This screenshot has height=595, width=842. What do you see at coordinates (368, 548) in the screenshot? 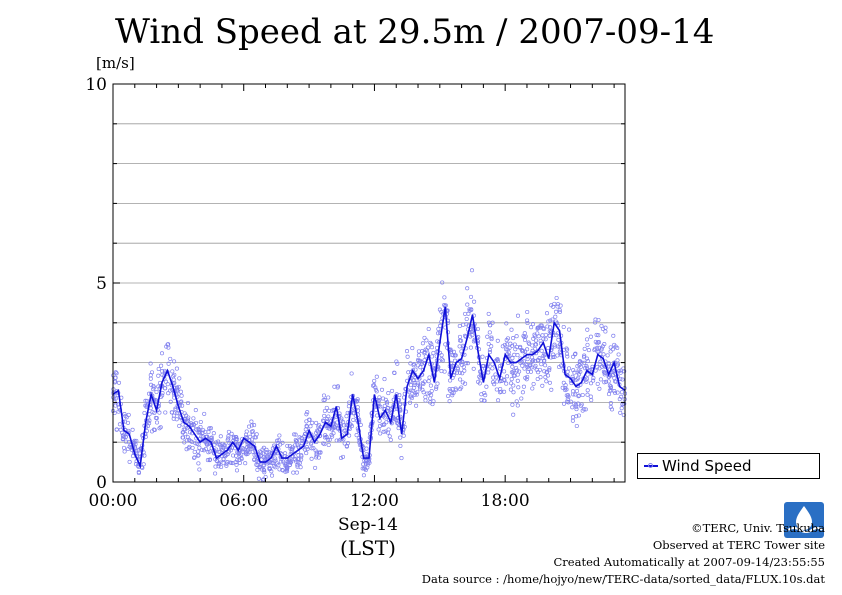
I see `x-timezone-label: (LST)` at bounding box center [368, 548].